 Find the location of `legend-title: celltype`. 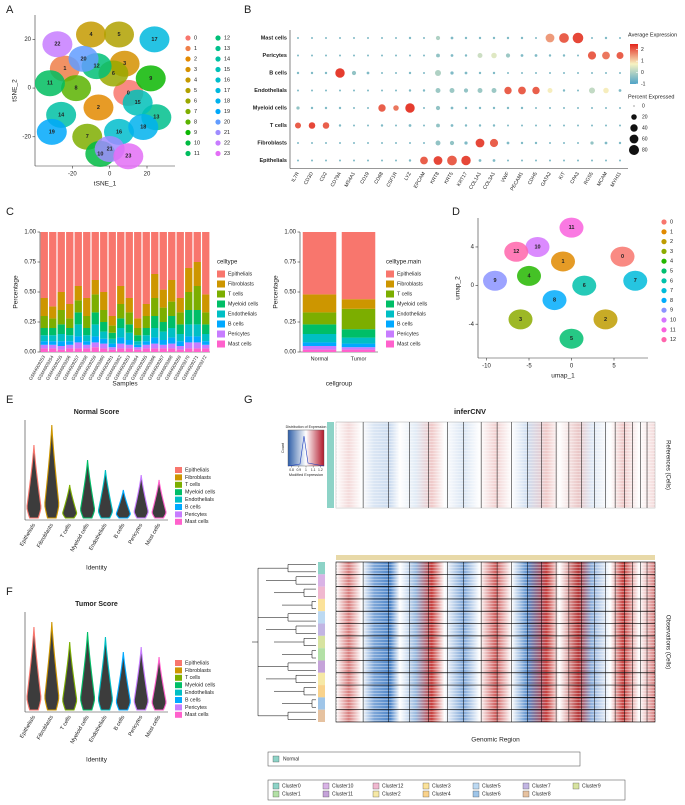

legend-title: celltype is located at coordinates (227, 263).